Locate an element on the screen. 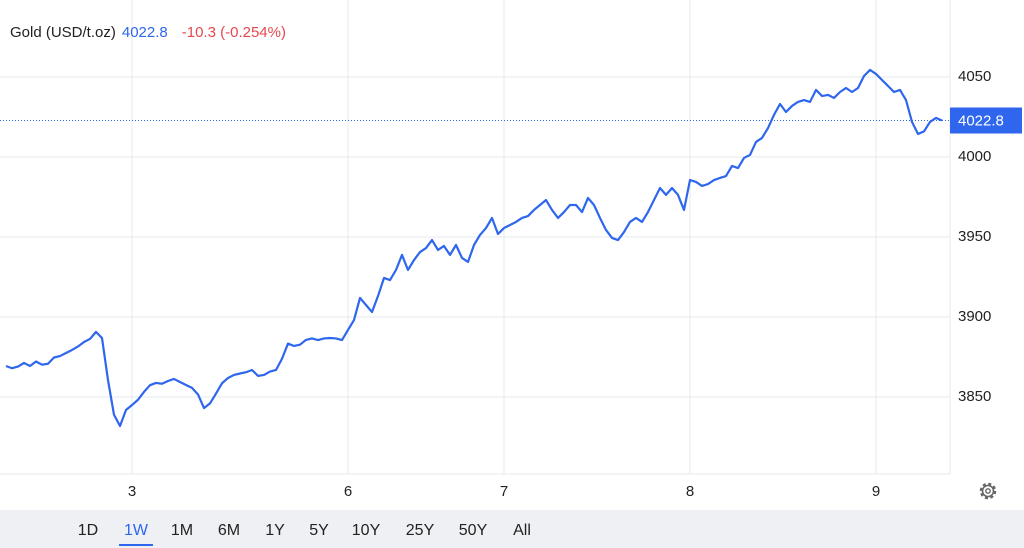 The image size is (1024, 548). x-tick-label: 7 is located at coordinates (504, 491).